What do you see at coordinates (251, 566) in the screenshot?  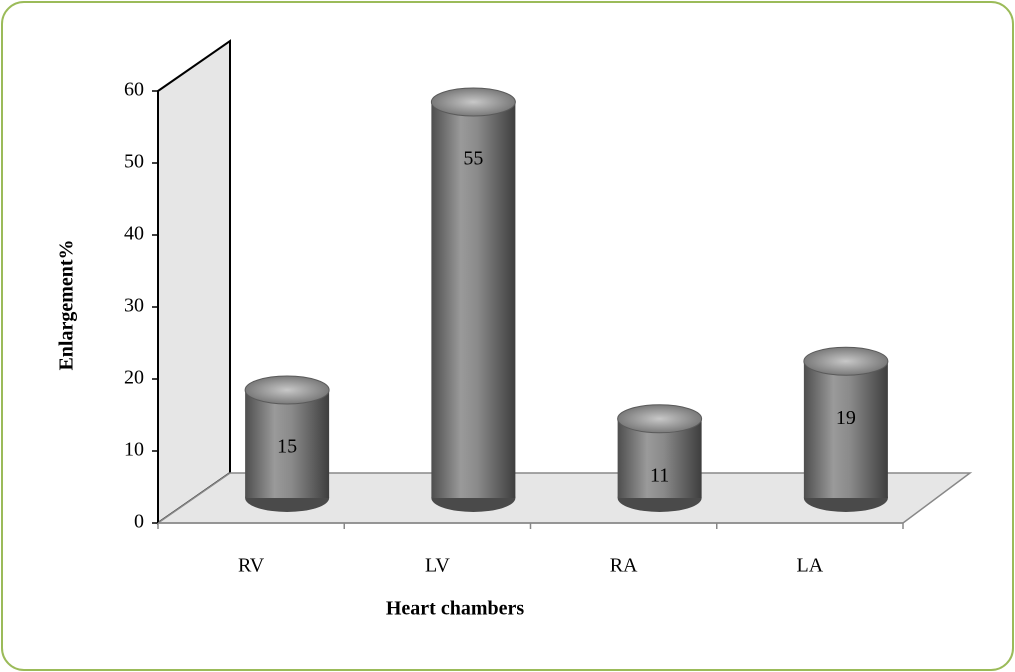 I see `x-tick-label: RV` at bounding box center [251, 566].